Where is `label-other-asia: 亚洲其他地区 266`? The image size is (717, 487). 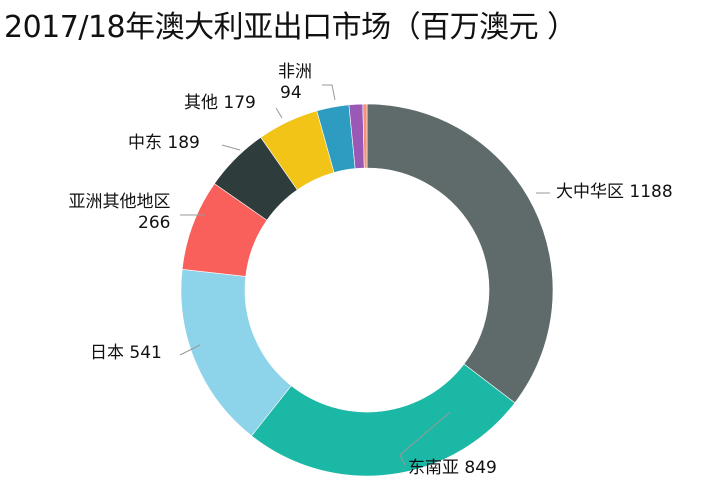
label-other-asia: 亚洲其他地区 266 is located at coordinates (119, 212).